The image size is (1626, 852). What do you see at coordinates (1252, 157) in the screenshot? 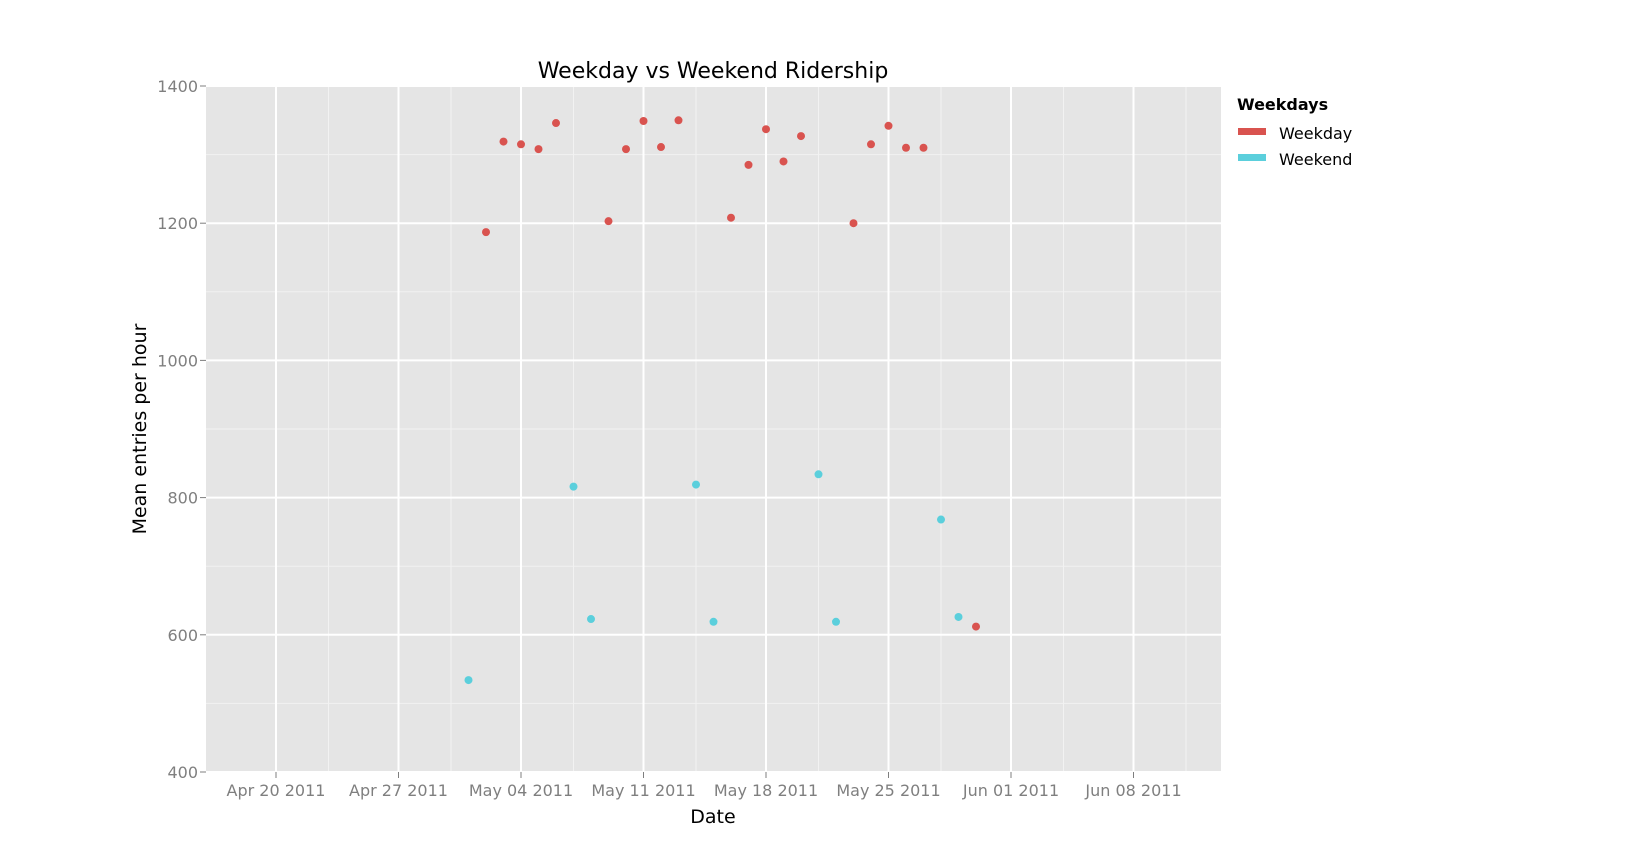
I see `legend-key-weekend` at bounding box center [1252, 157].